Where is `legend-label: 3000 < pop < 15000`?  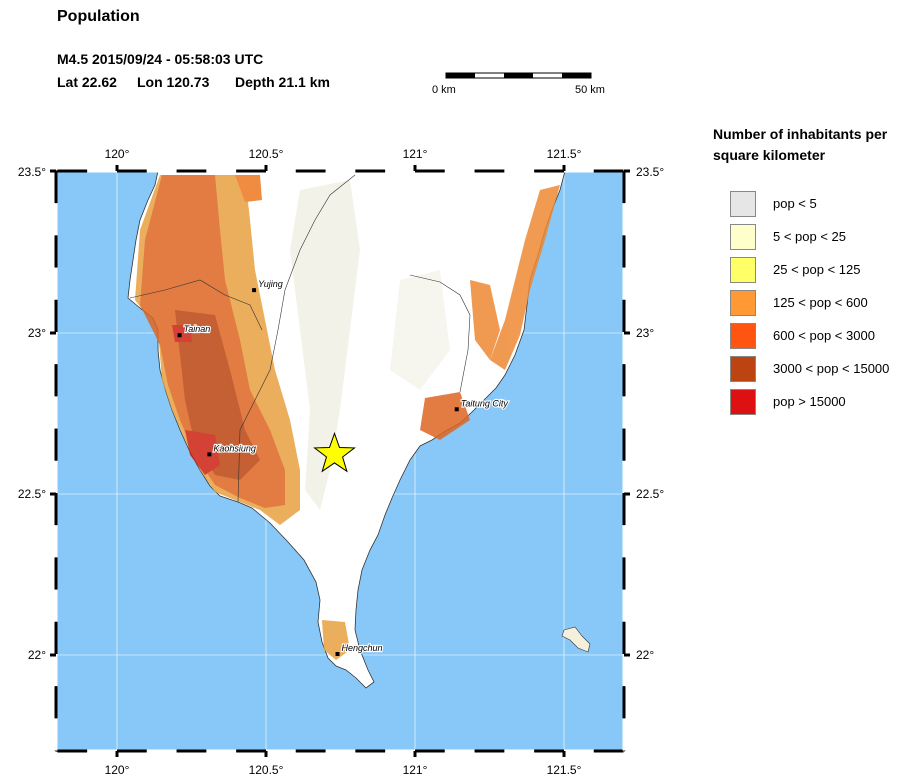 legend-label: 3000 < pop < 15000 is located at coordinates (831, 368).